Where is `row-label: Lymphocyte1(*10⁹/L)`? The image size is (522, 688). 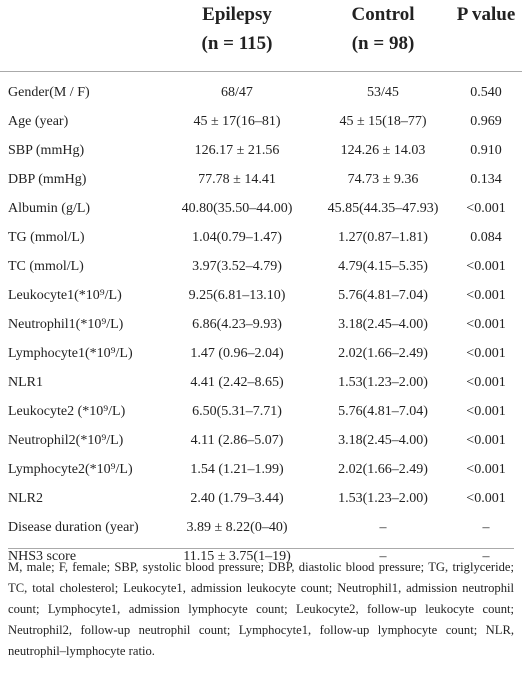
row-label: Lymphocyte1(*10⁹/L) is located at coordinates (70, 353).